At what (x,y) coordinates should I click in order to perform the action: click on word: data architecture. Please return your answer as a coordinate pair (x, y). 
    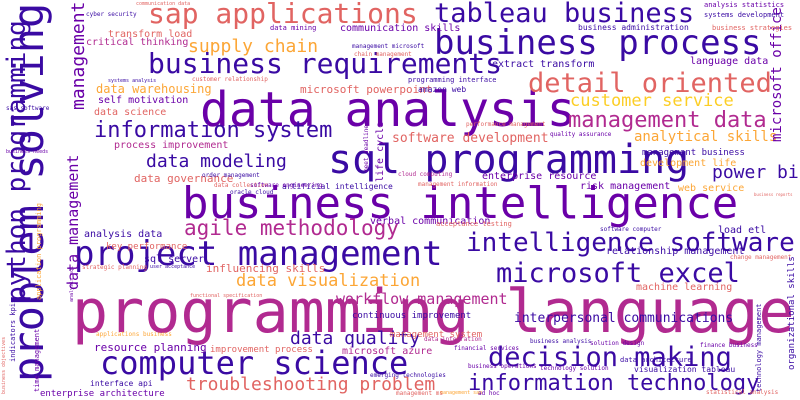
    Looking at the image, I should click on (656, 360).